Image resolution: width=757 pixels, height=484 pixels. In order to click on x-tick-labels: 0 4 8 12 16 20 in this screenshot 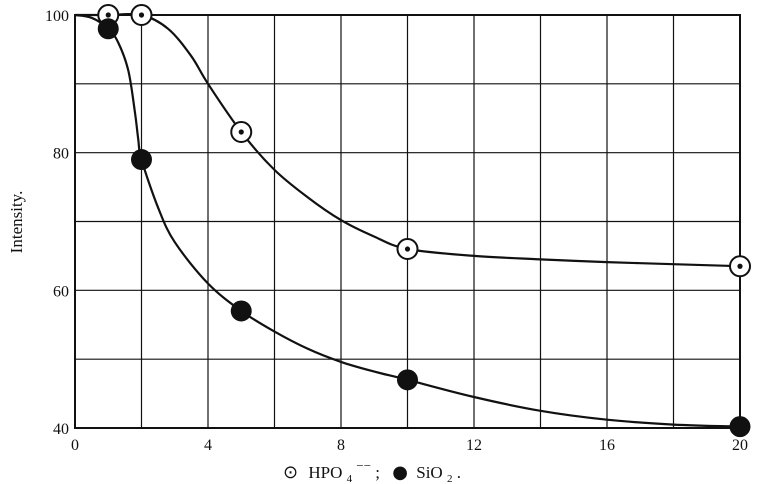, I will do `click(409, 445)`.